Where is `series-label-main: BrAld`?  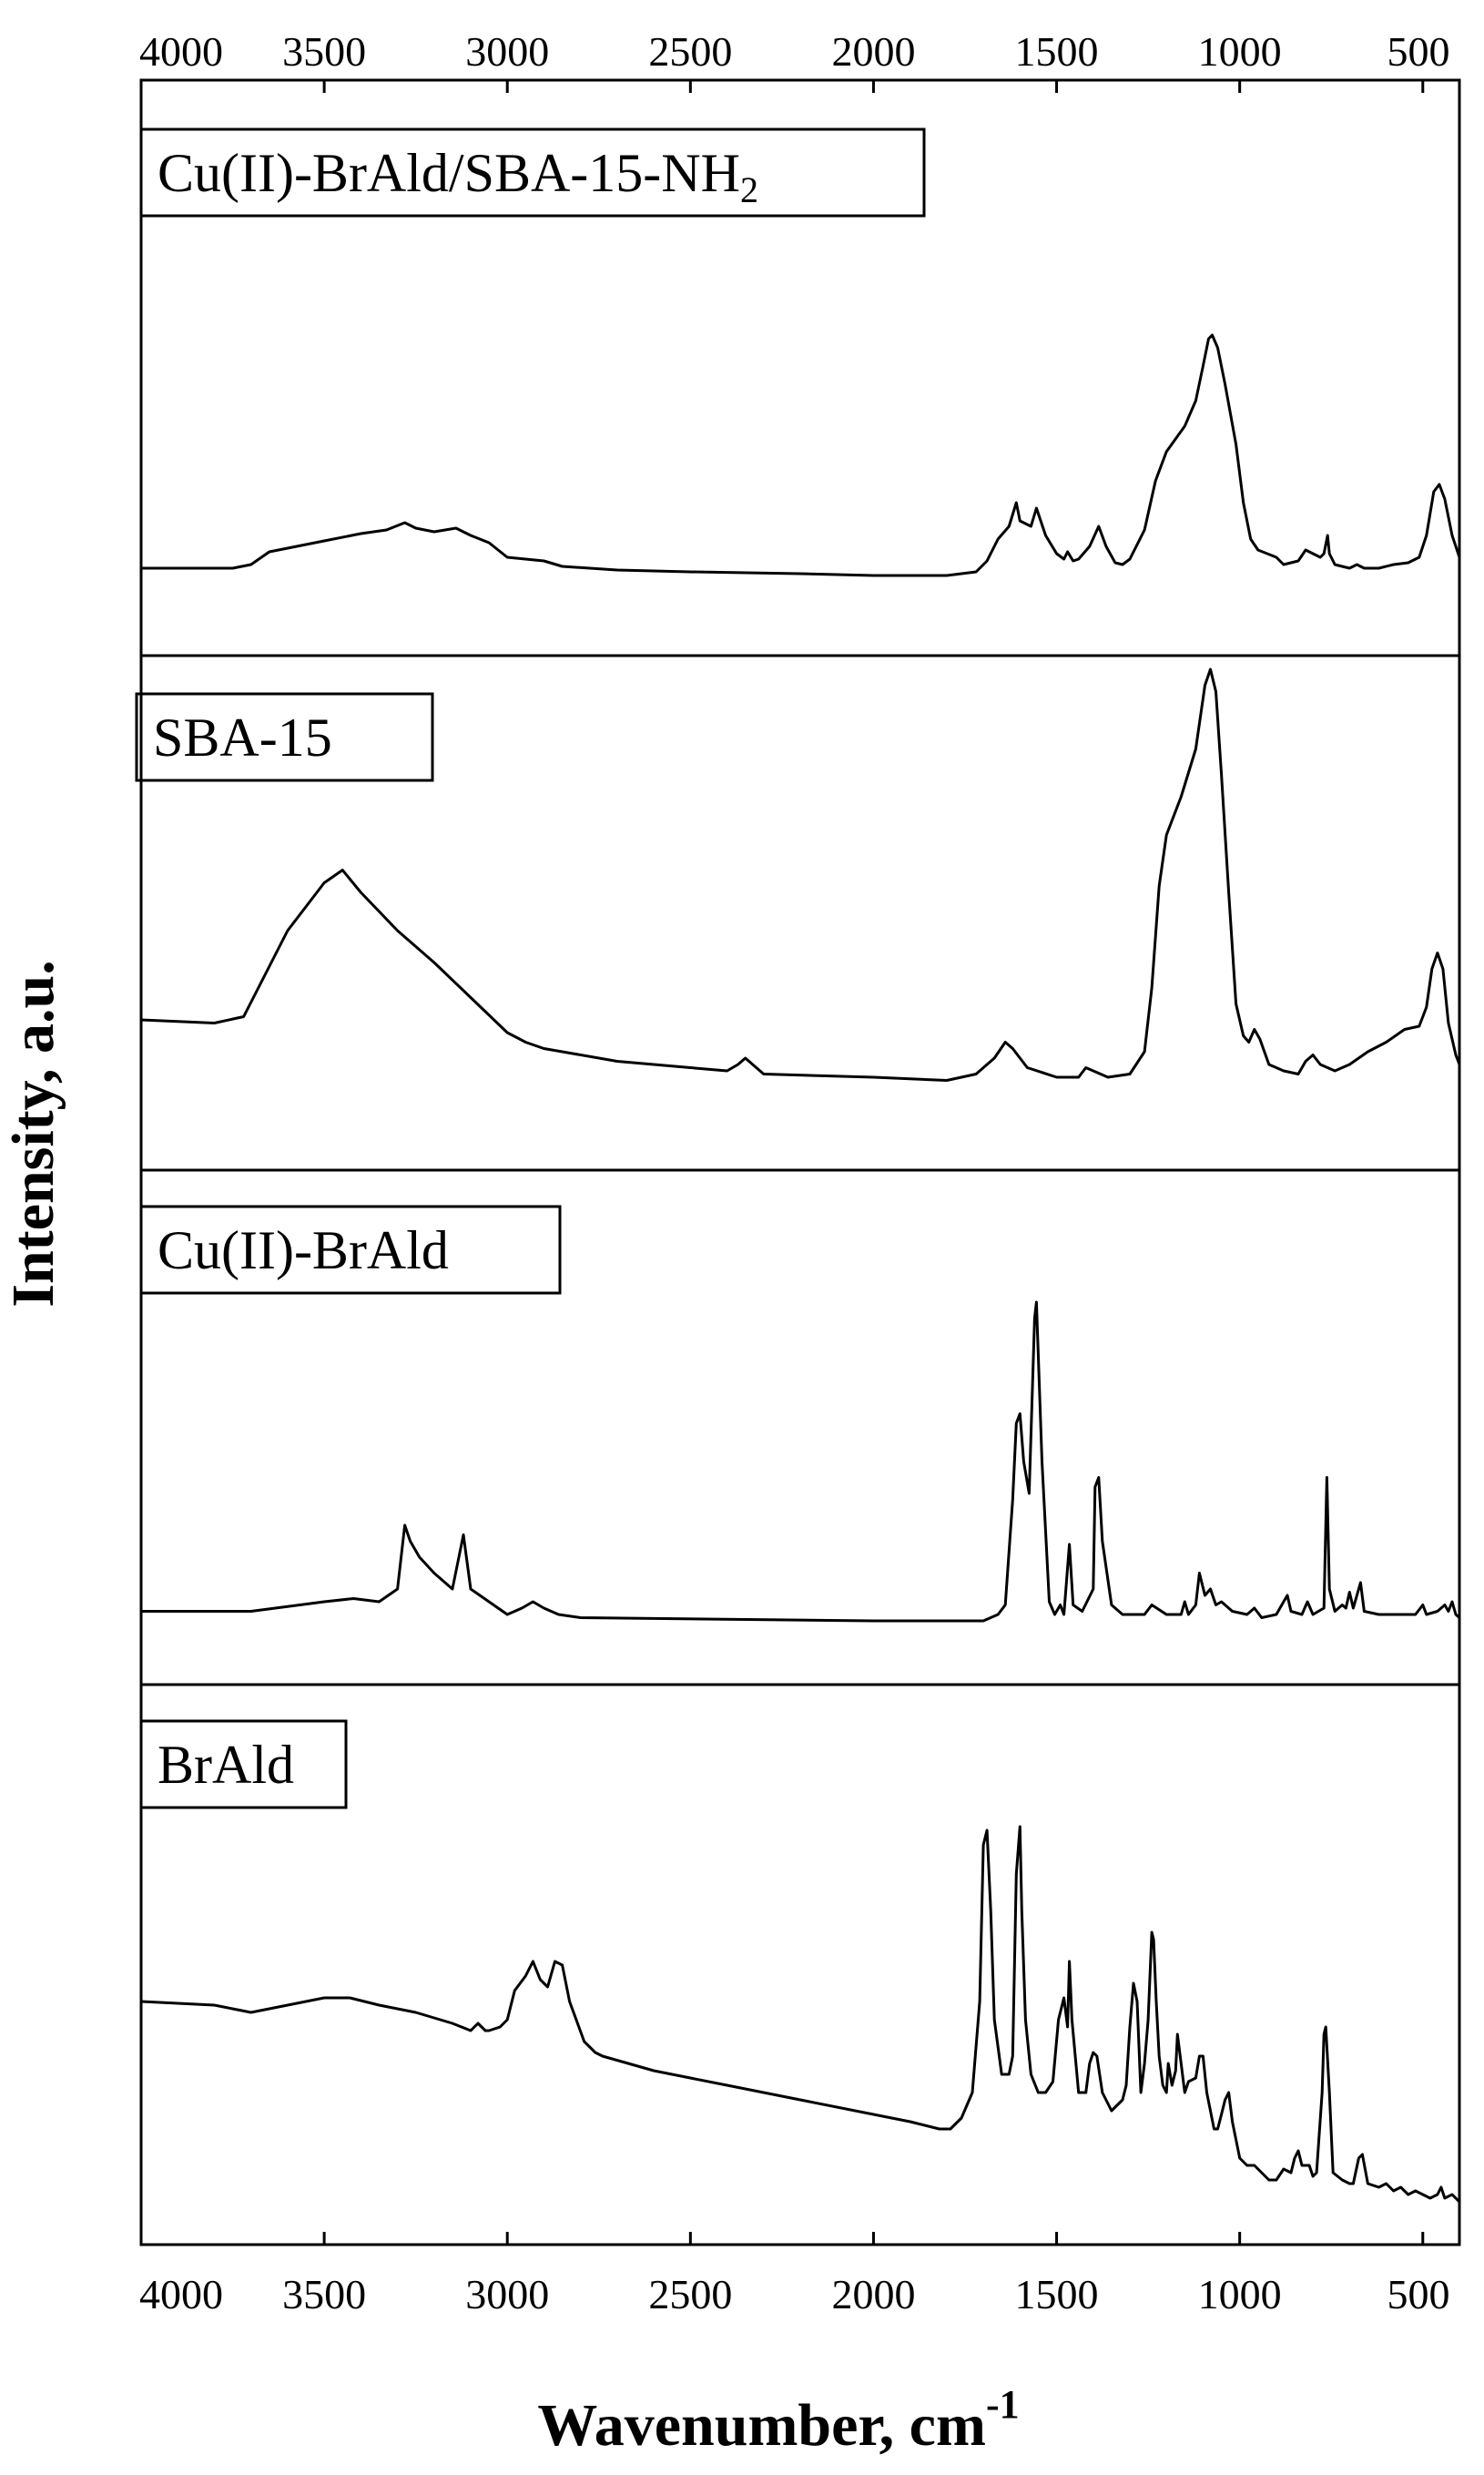
series-label-main: BrAld is located at coordinates (226, 1765).